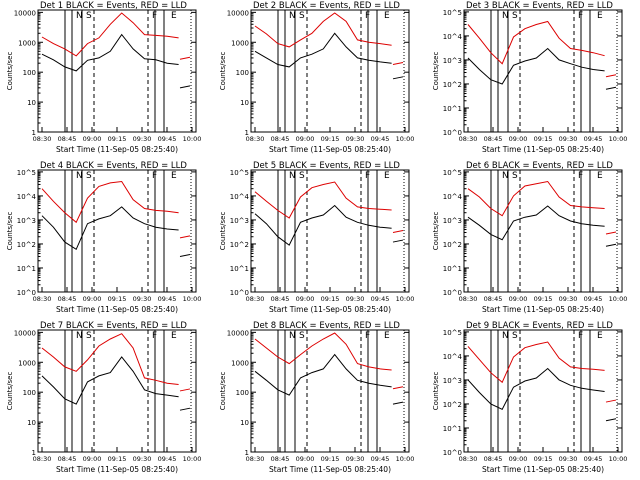 This screenshot has width=640, height=480. I want to click on chart-title: Det 8 BLACK = Events, RED = LLD, so click(326, 326).